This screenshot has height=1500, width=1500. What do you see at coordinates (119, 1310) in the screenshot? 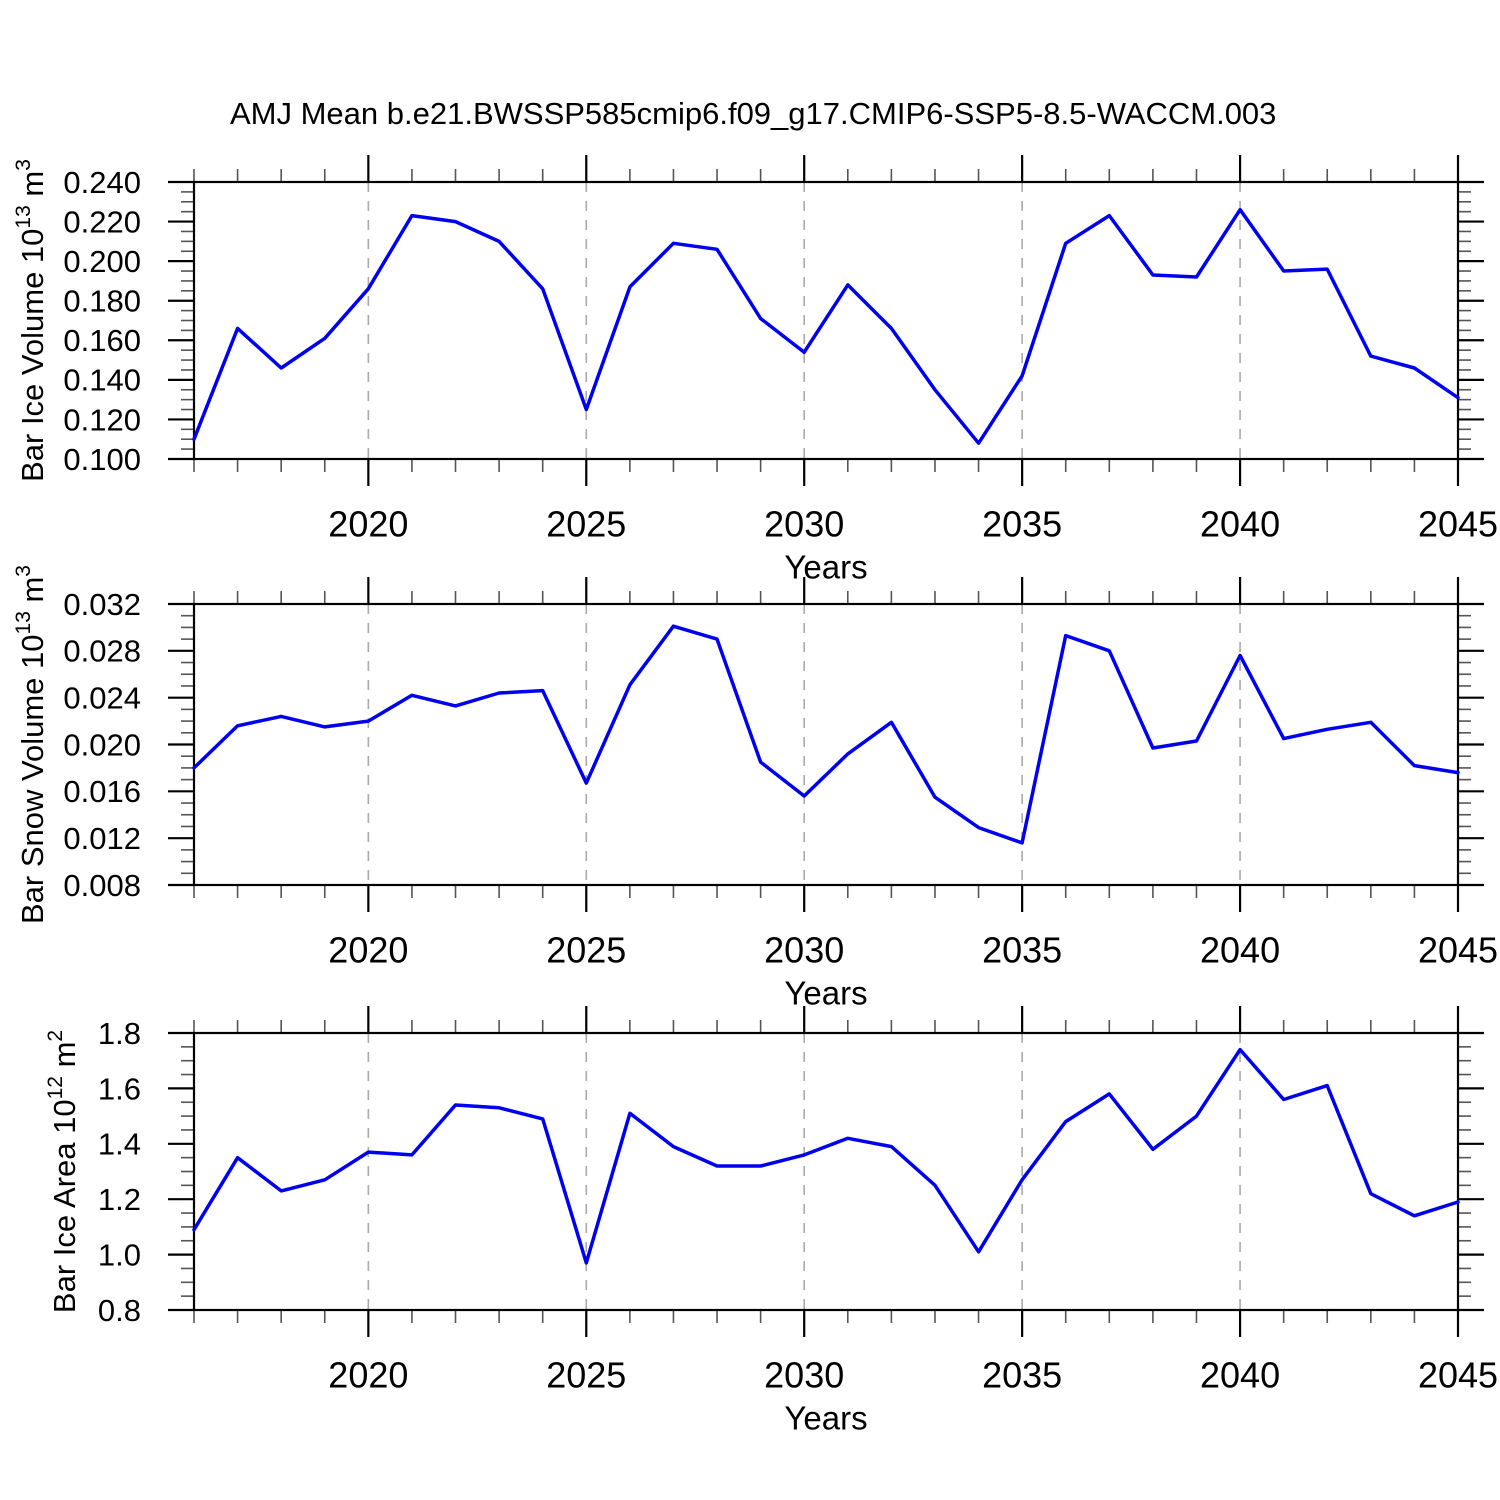
I see `y-tick-label: 0.8` at bounding box center [119, 1310].